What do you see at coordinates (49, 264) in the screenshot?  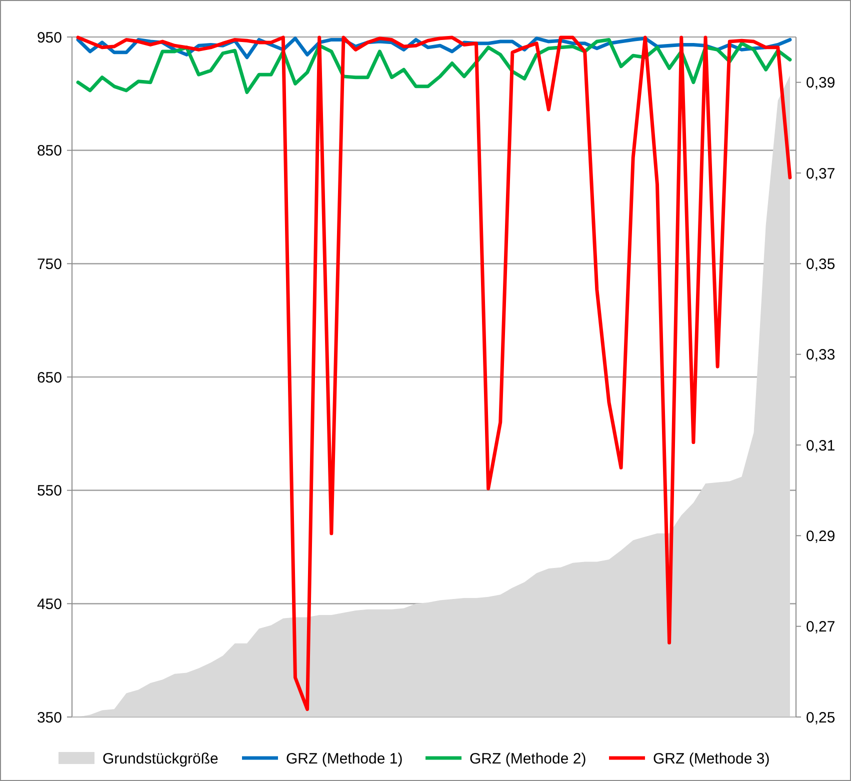 I see `y-tick-label: 750` at bounding box center [49, 264].